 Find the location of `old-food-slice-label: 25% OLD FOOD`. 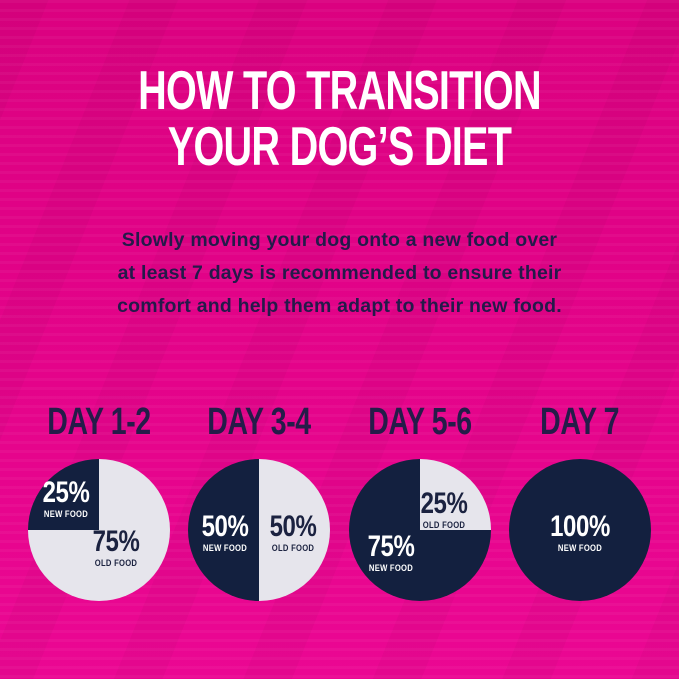

old-food-slice-label: 25% OLD FOOD is located at coordinates (444, 510).